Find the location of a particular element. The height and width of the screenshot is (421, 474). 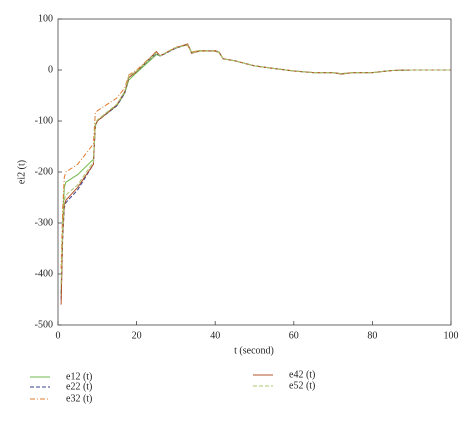

y-tick-label: -300 is located at coordinates (44, 222).